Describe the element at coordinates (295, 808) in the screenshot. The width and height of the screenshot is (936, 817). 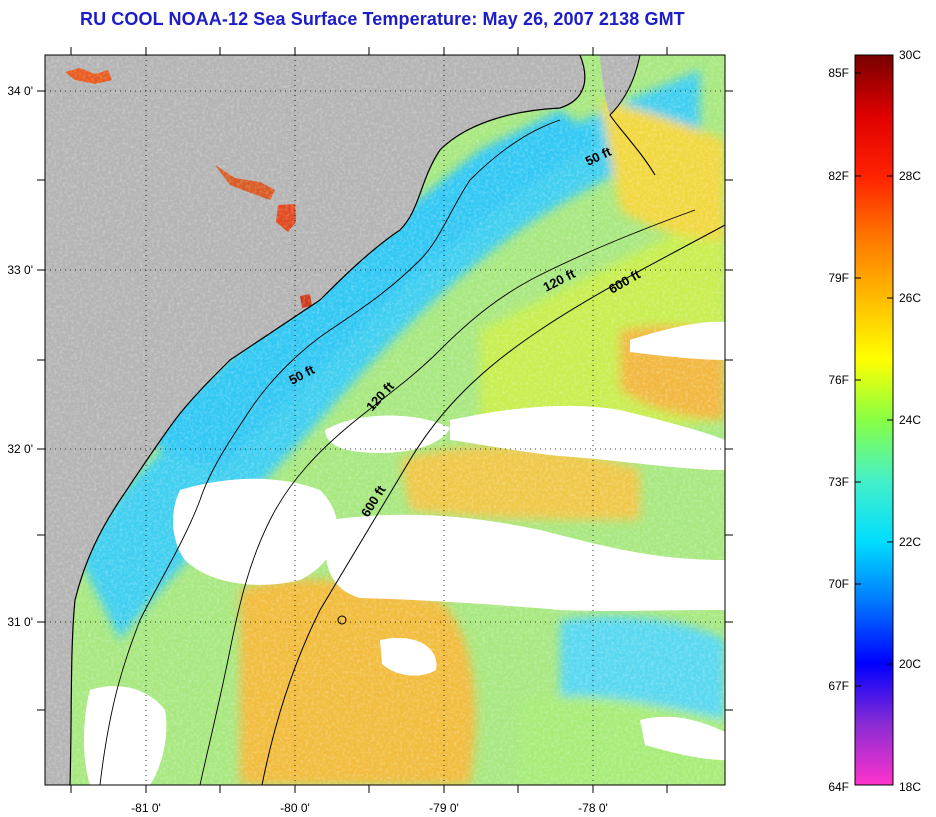
I see `lon-label-80: -80 0'` at that location.